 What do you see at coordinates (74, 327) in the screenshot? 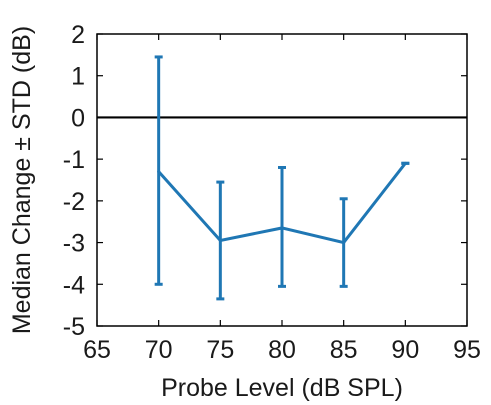
I see `y-tick-label: -5` at bounding box center [74, 327].